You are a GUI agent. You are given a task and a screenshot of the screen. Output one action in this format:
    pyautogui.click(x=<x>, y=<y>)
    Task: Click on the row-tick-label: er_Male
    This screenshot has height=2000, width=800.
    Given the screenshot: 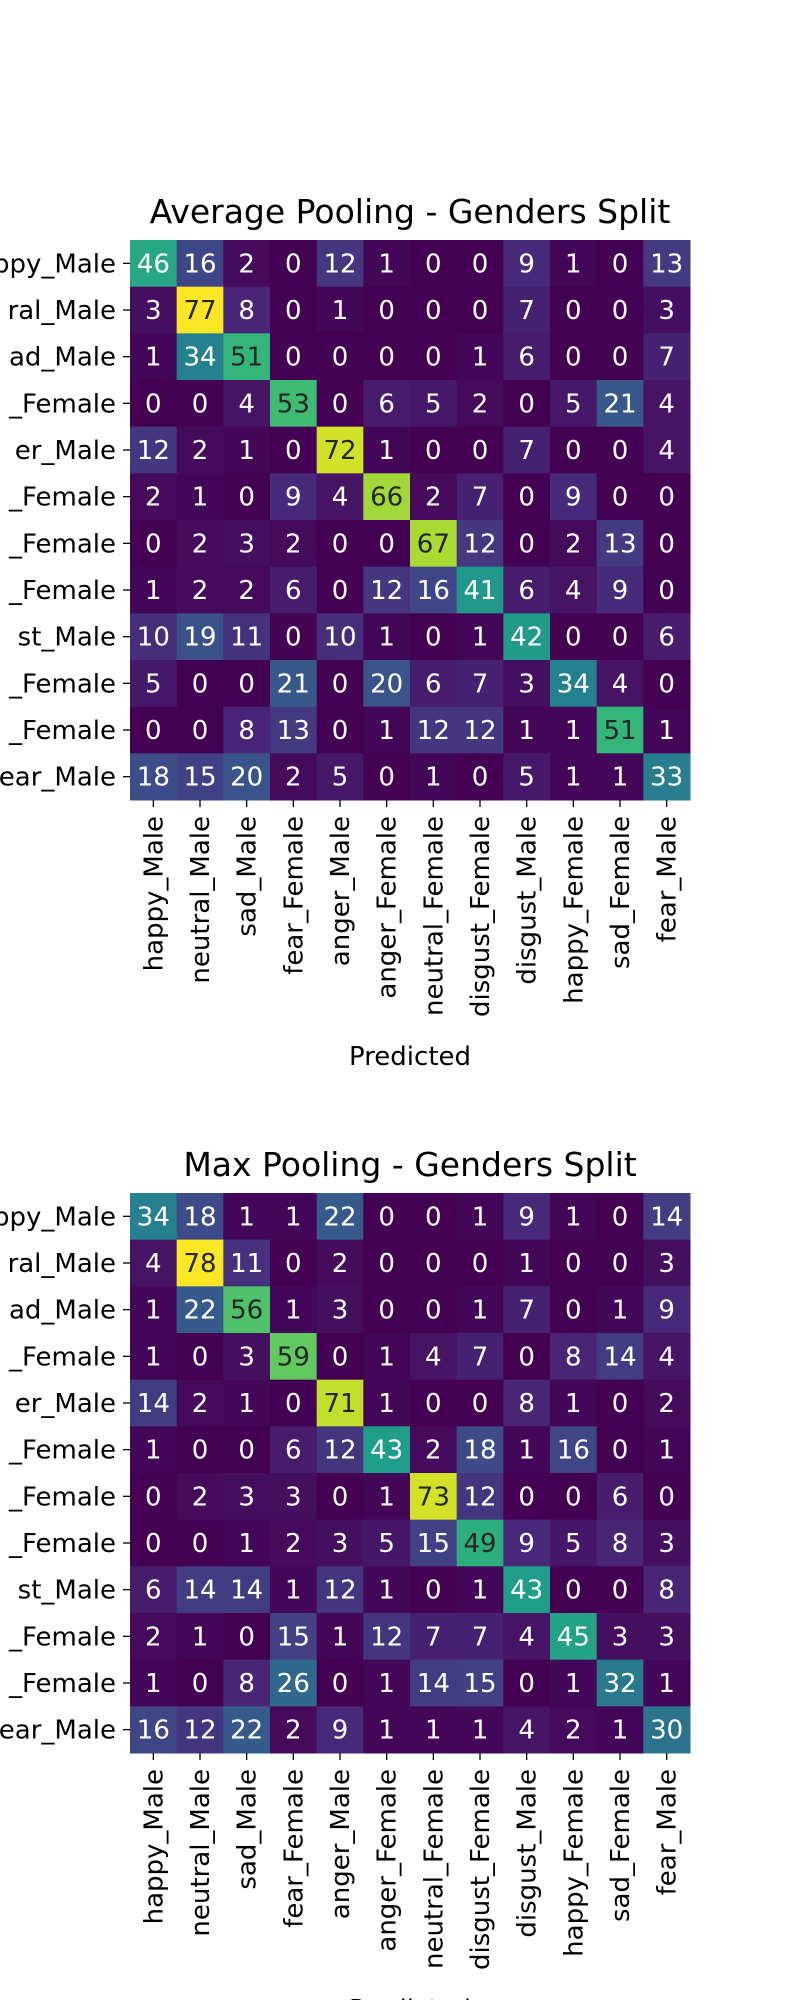 What is the action you would take?
    pyautogui.click(x=65, y=1404)
    